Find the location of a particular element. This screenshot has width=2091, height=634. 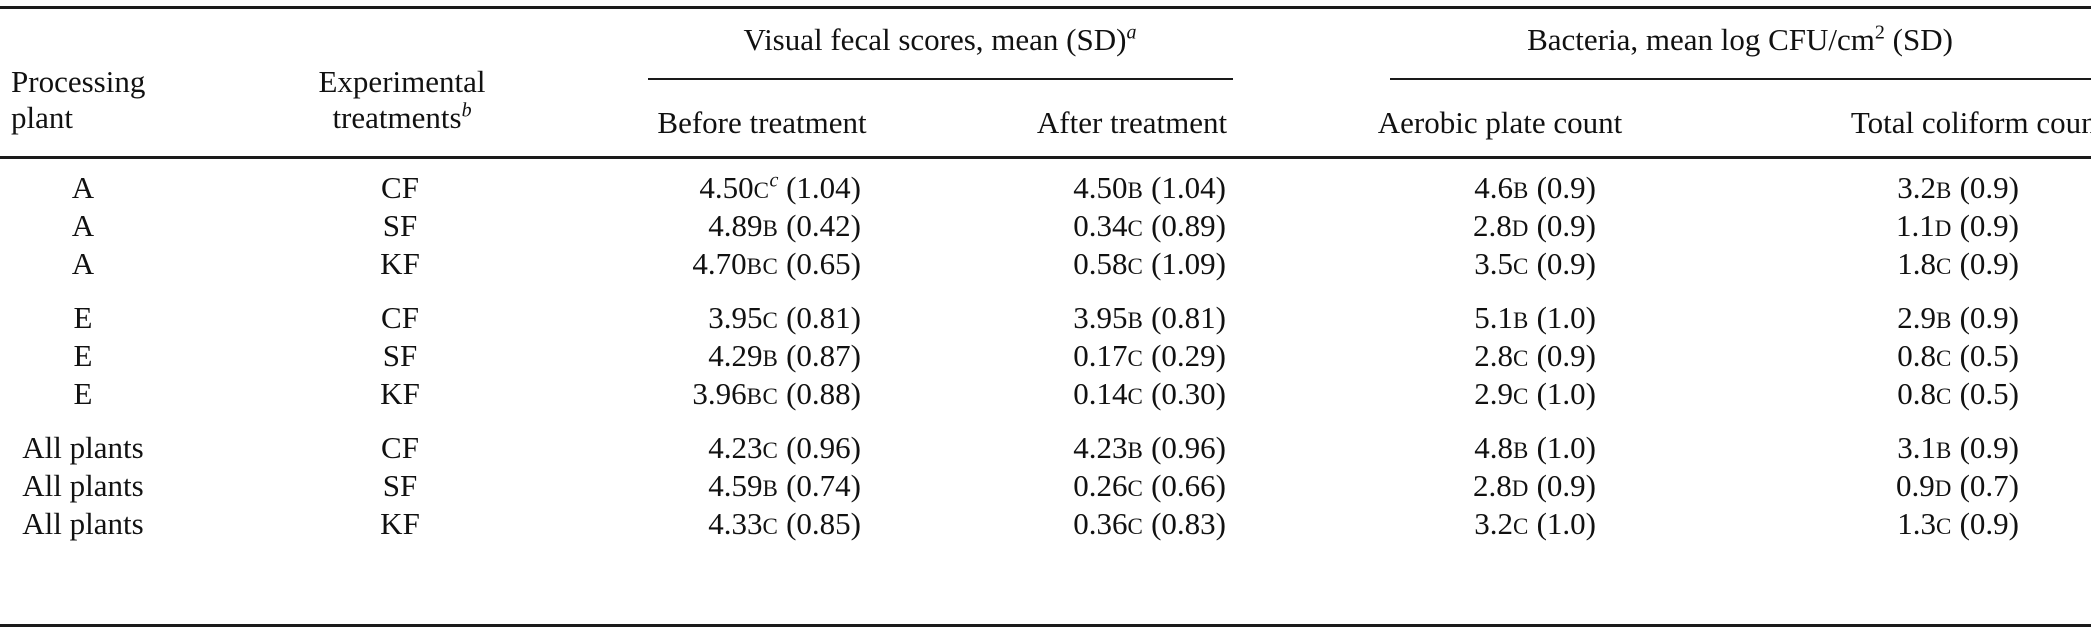

cell-total-coliform-count-value: 0.9 is located at coordinates (1915, 485).